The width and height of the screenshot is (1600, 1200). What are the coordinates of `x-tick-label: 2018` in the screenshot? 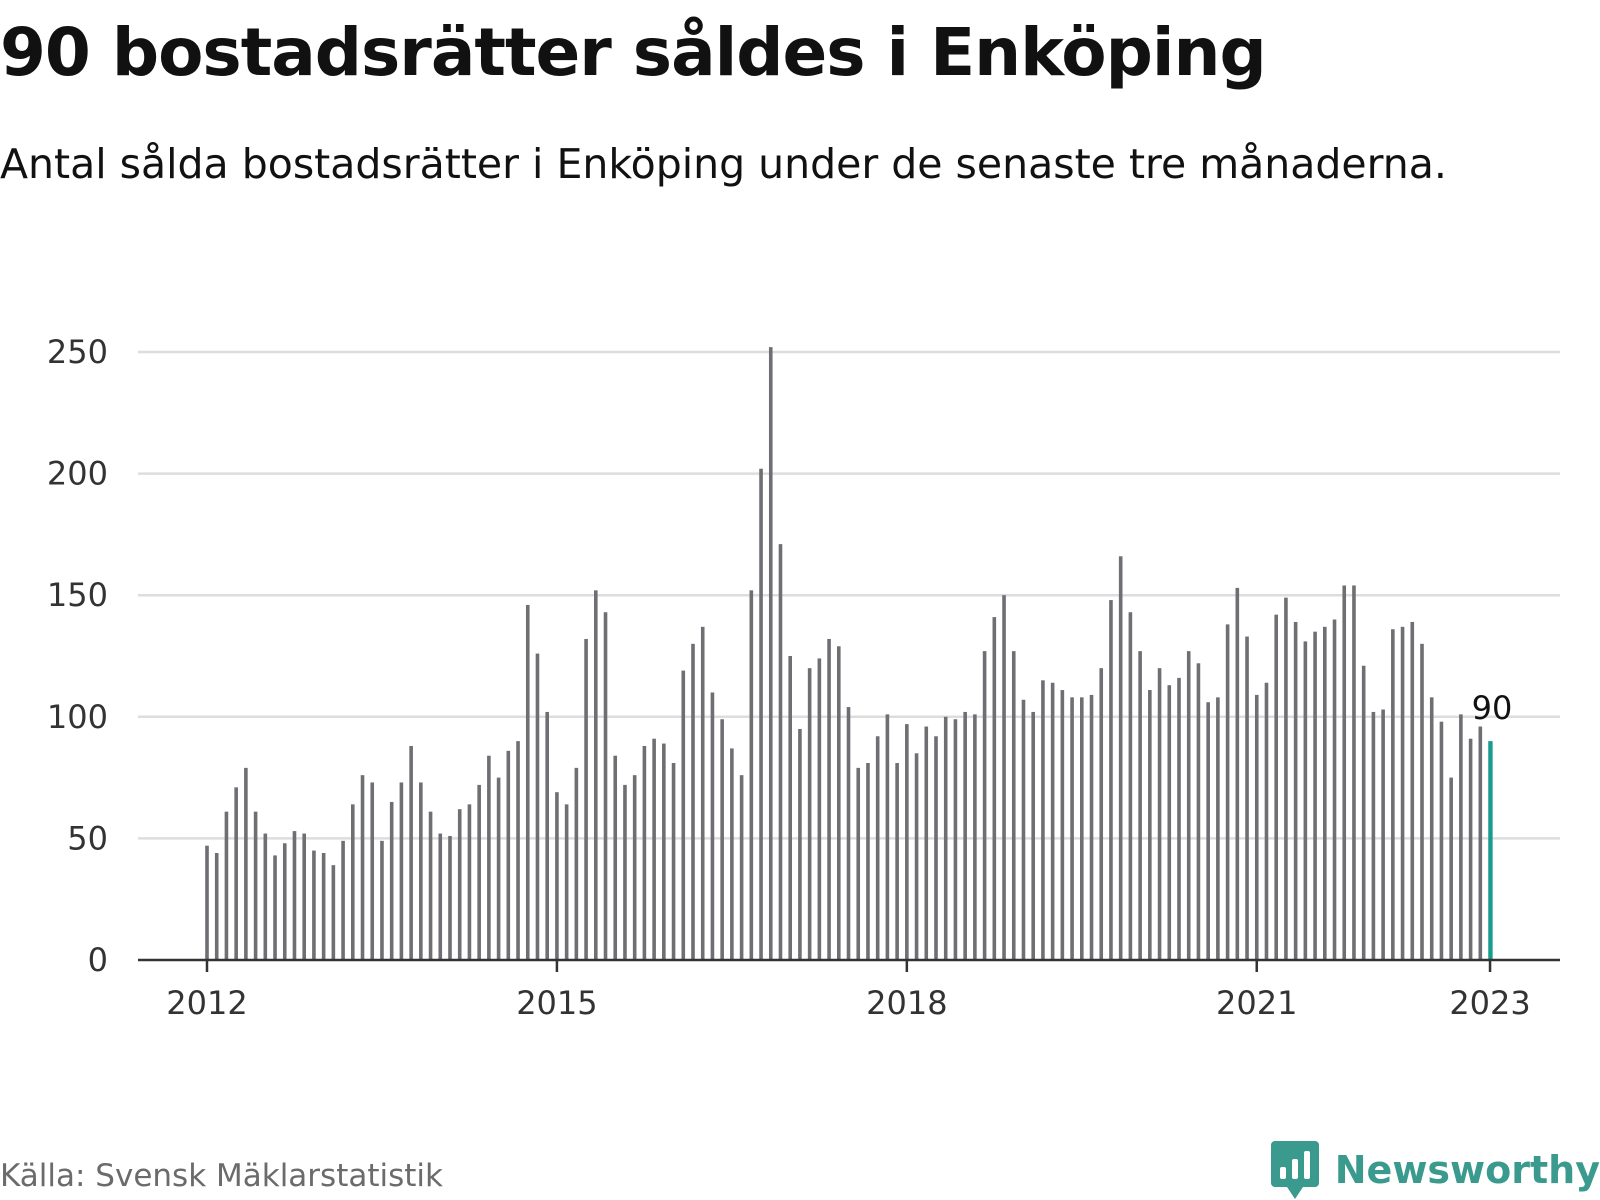 It's located at (906, 1003).